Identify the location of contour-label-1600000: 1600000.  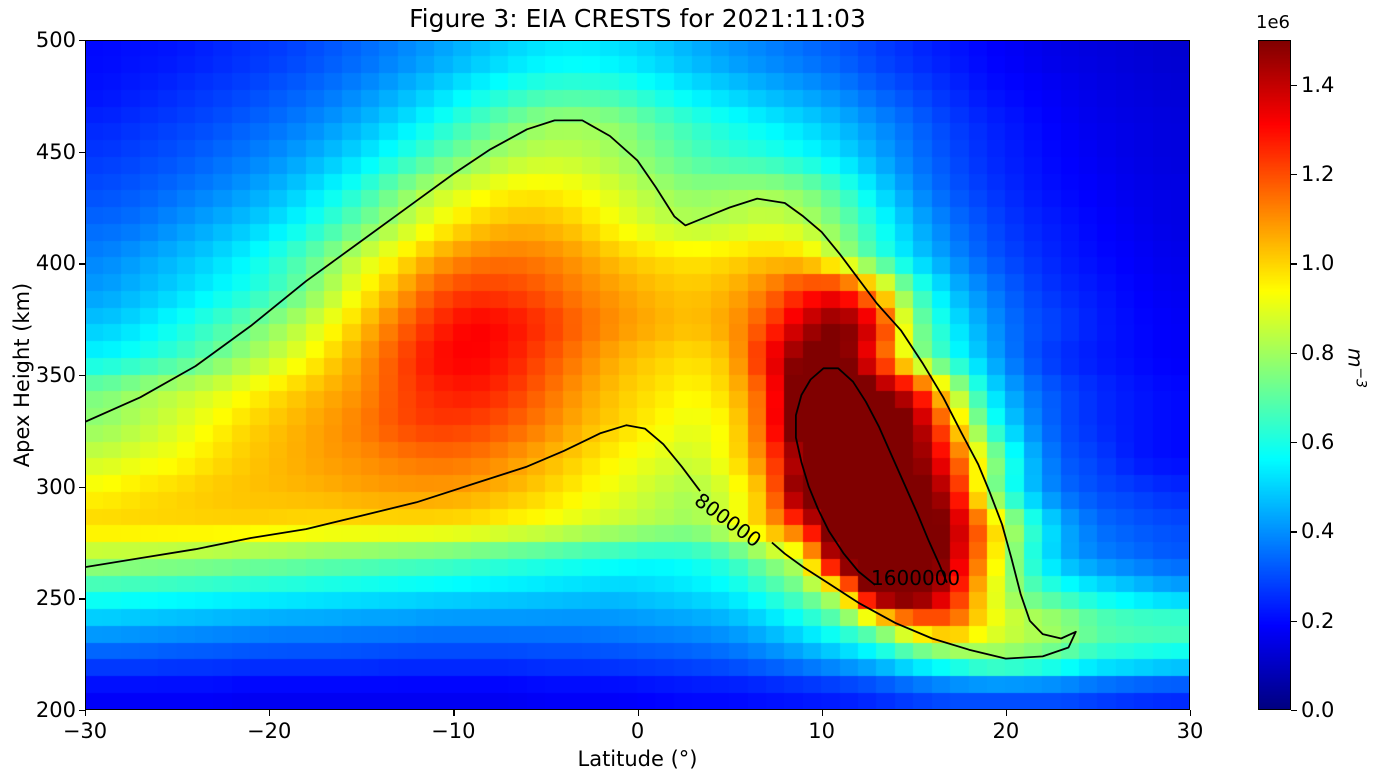
(916, 578).